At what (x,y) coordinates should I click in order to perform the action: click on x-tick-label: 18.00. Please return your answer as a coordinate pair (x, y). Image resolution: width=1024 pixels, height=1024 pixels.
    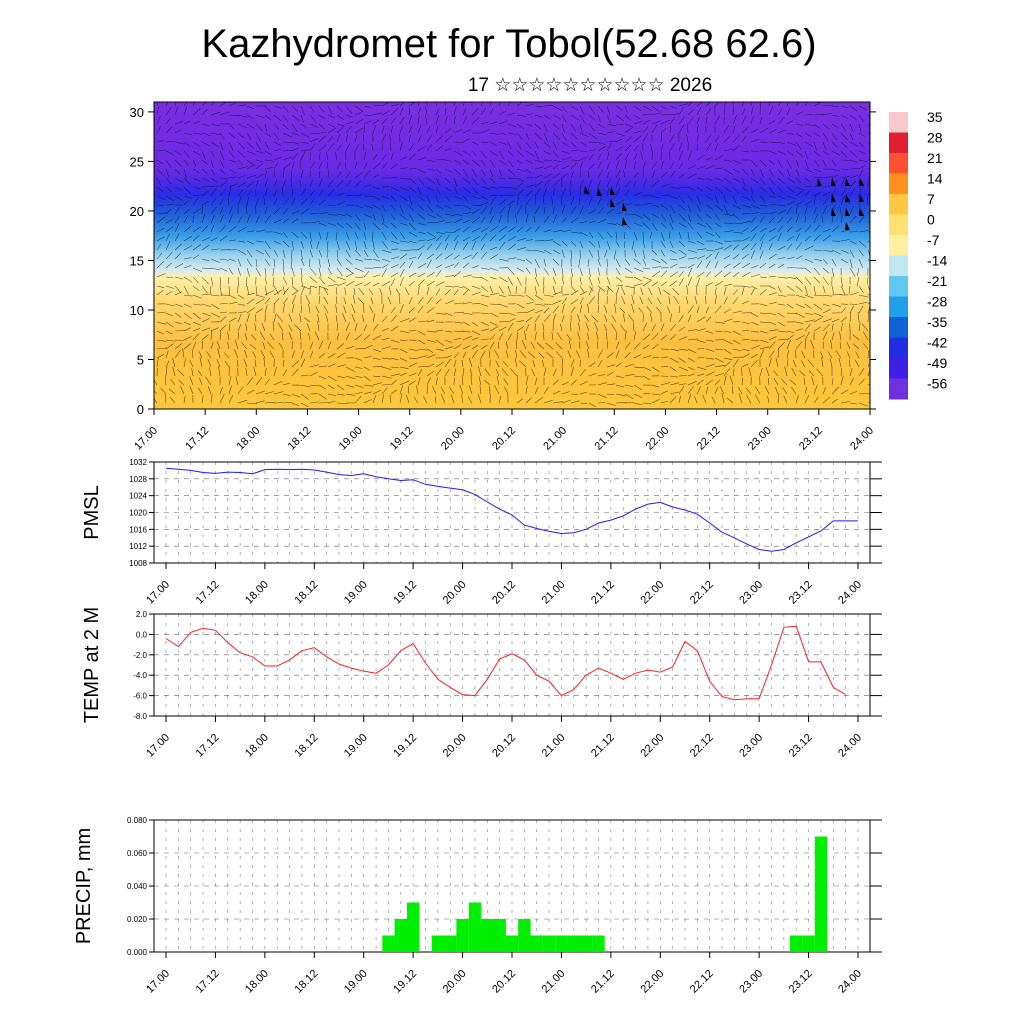
    Looking at the image, I should click on (257, 746).